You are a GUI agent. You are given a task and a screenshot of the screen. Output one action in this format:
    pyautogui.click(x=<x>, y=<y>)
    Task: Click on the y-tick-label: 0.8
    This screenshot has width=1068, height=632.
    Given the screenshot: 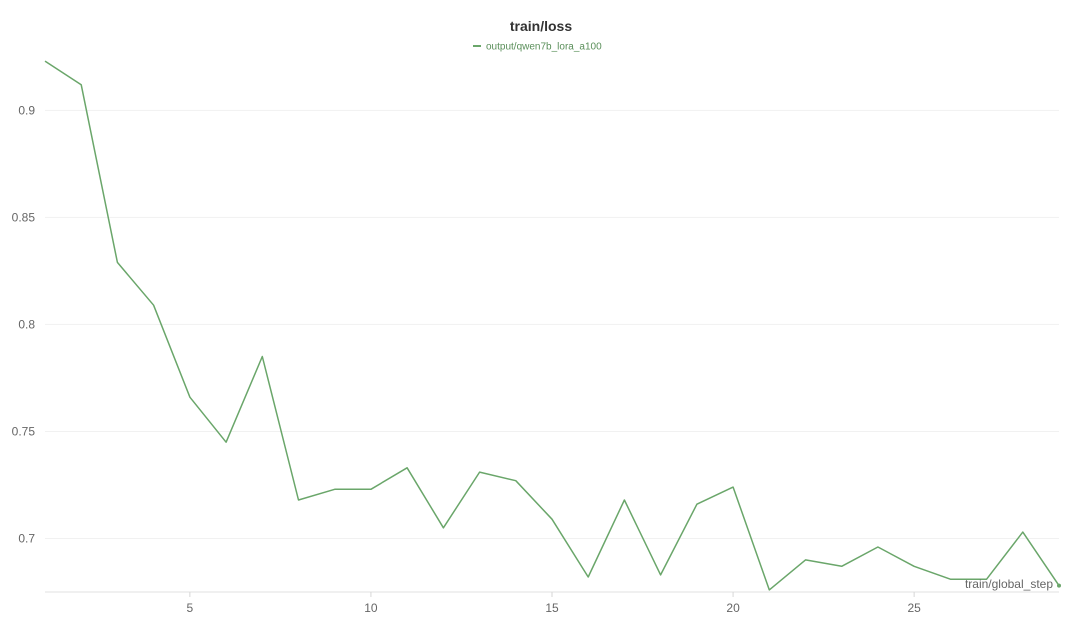 What is the action you would take?
    pyautogui.click(x=26, y=324)
    